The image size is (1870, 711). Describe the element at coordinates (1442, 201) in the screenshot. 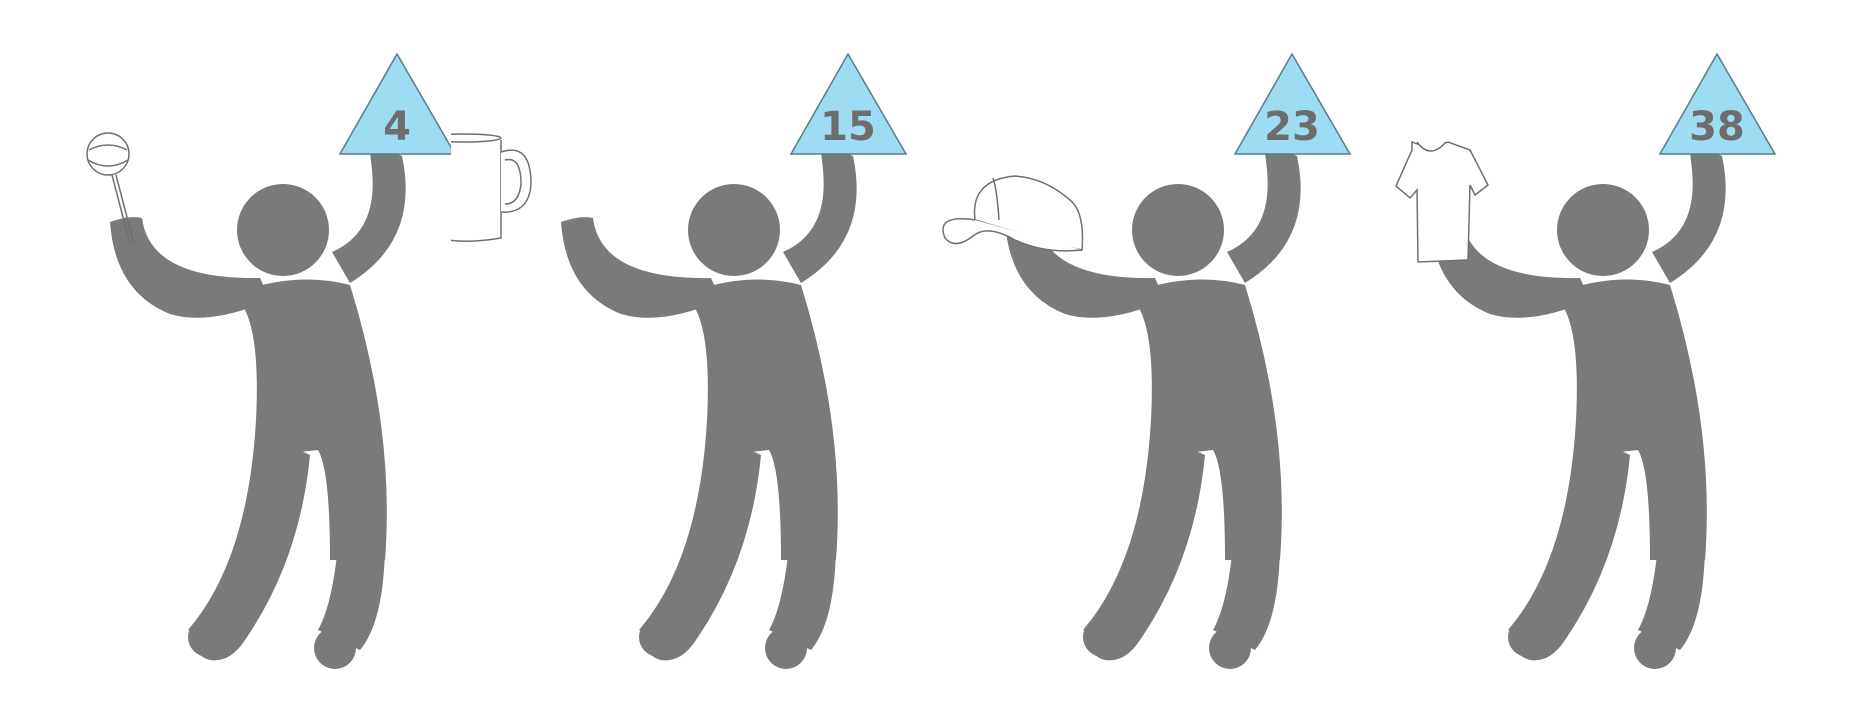

I see `tshirt-icon` at that location.